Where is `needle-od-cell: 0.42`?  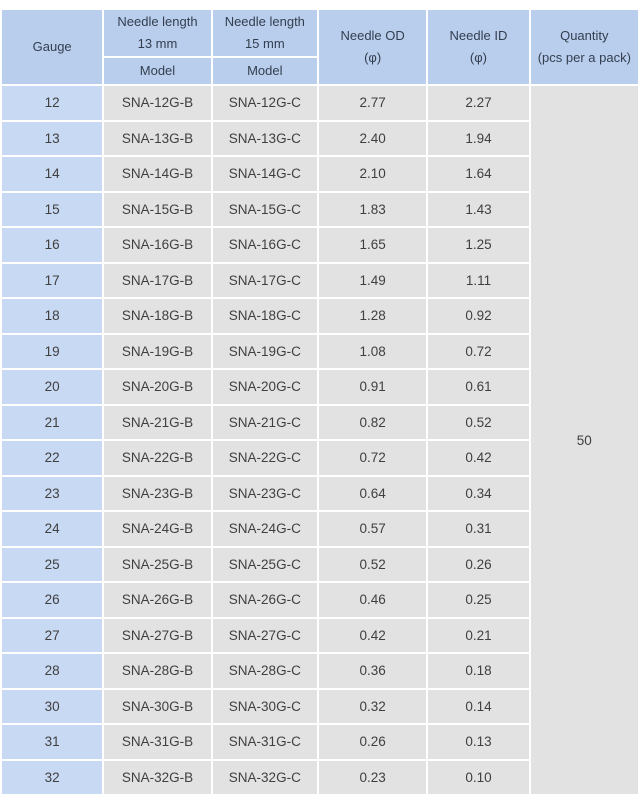
needle-od-cell: 0.42 is located at coordinates (372, 635).